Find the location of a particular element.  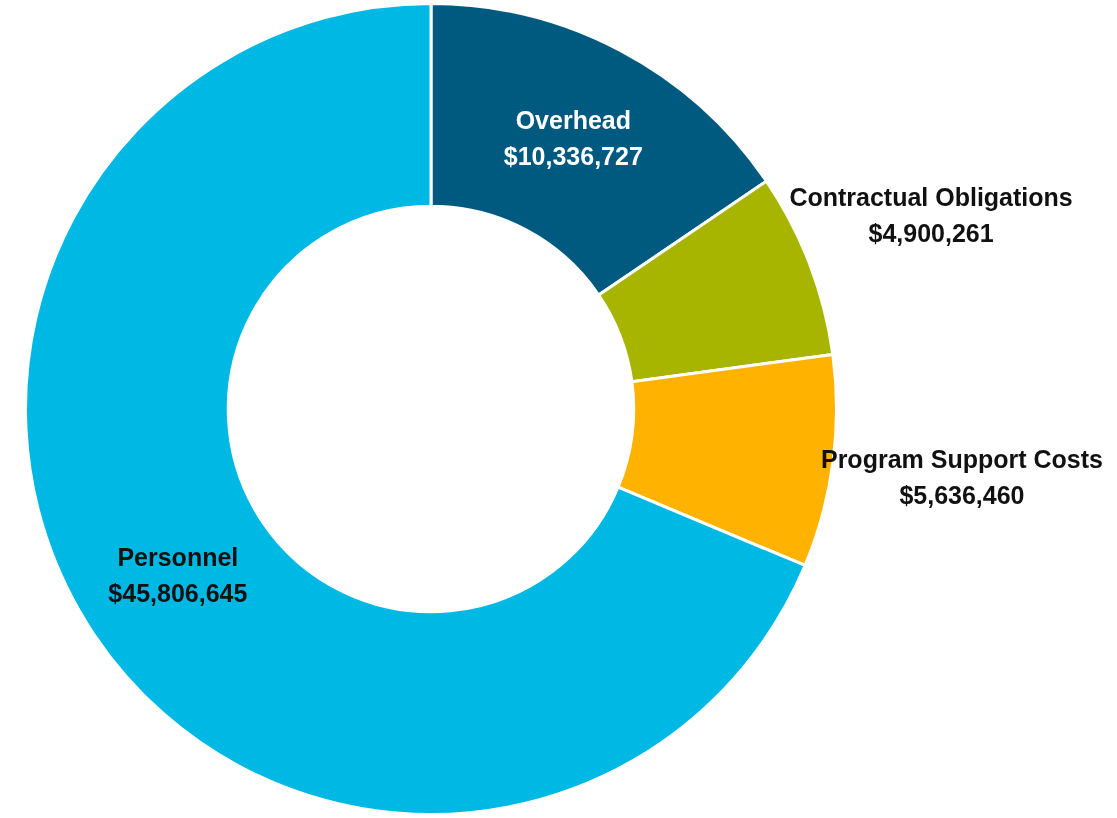

data-label: $5,636,460 is located at coordinates (962, 494).